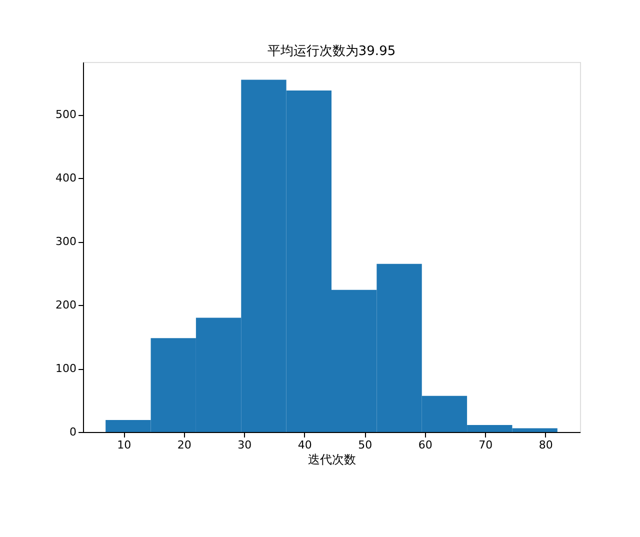 The height and width of the screenshot is (537, 640). Describe the element at coordinates (73, 432) in the screenshot. I see `y-tick-label: 0` at that location.